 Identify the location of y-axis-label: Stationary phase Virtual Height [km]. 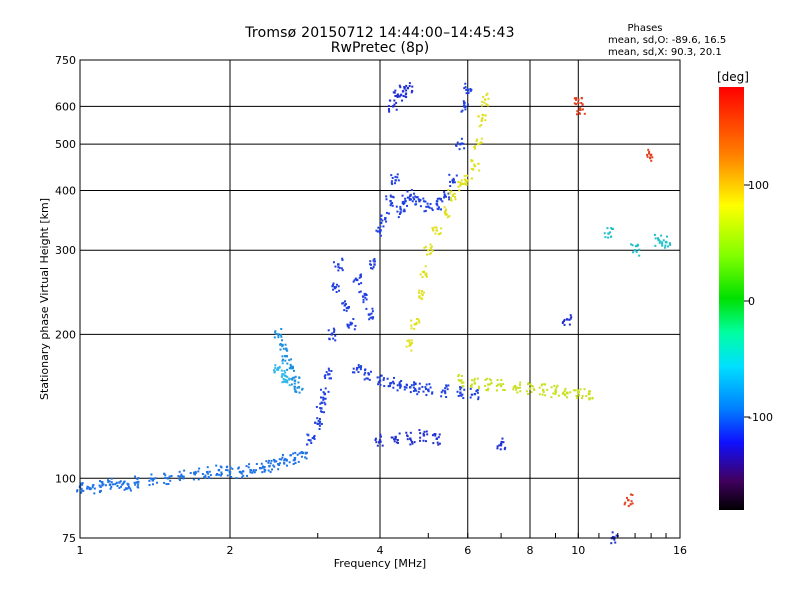
(44, 299).